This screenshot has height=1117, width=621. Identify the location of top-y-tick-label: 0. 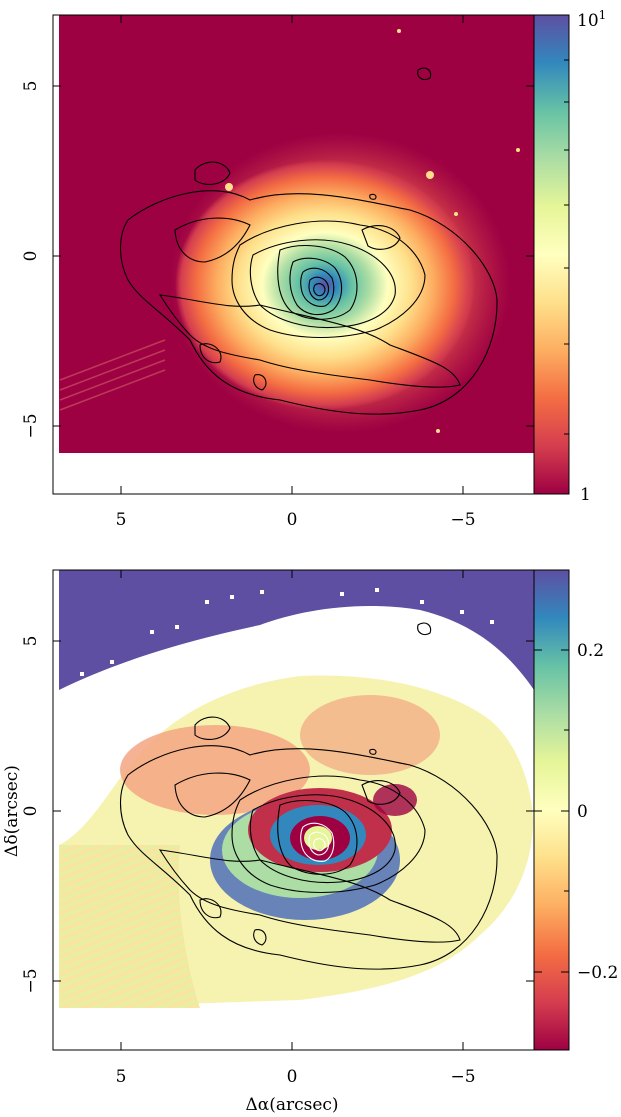
(31, 256).